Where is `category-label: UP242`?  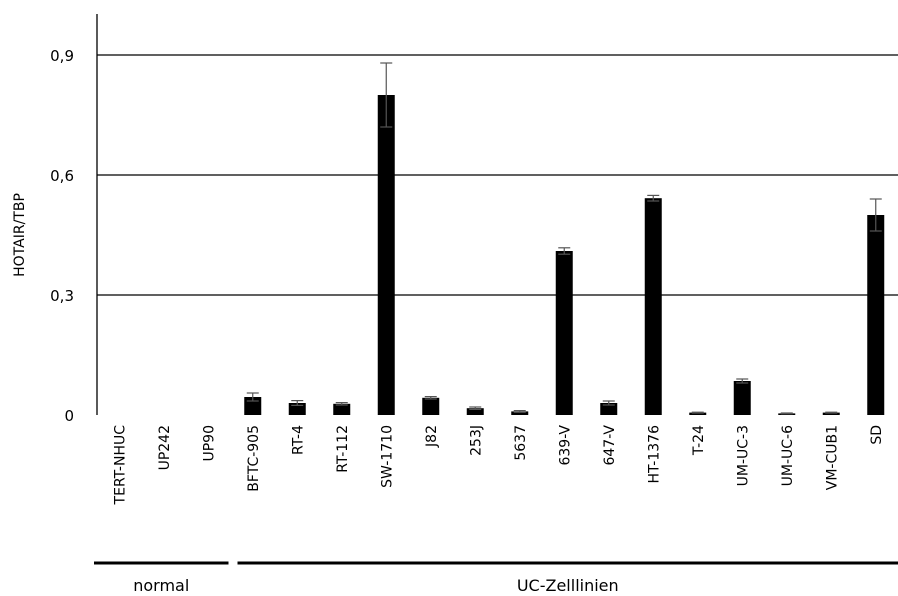 category-label: UP242 is located at coordinates (165, 447).